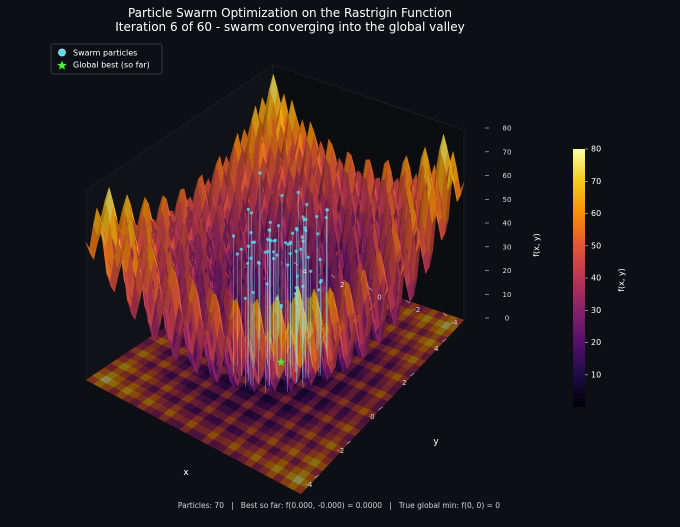 The image size is (680, 527). What do you see at coordinates (507, 224) in the screenshot?
I see `z-tick-label: 40` at bounding box center [507, 224].